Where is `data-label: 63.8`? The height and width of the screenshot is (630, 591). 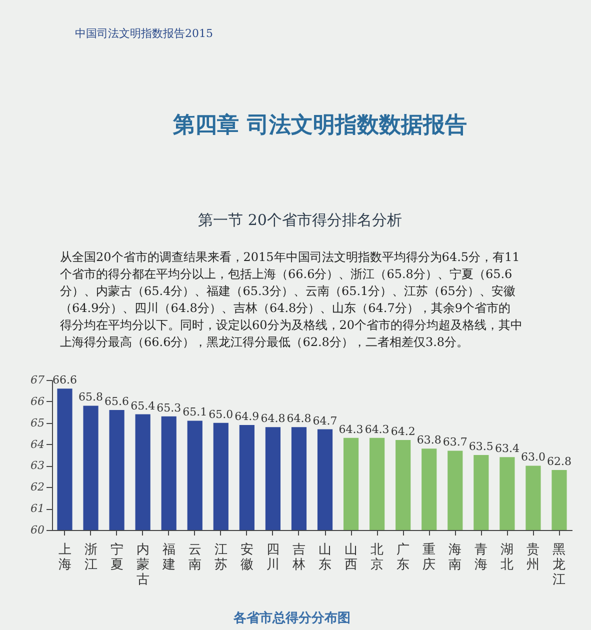 data-label: 63.8 is located at coordinates (429, 440).